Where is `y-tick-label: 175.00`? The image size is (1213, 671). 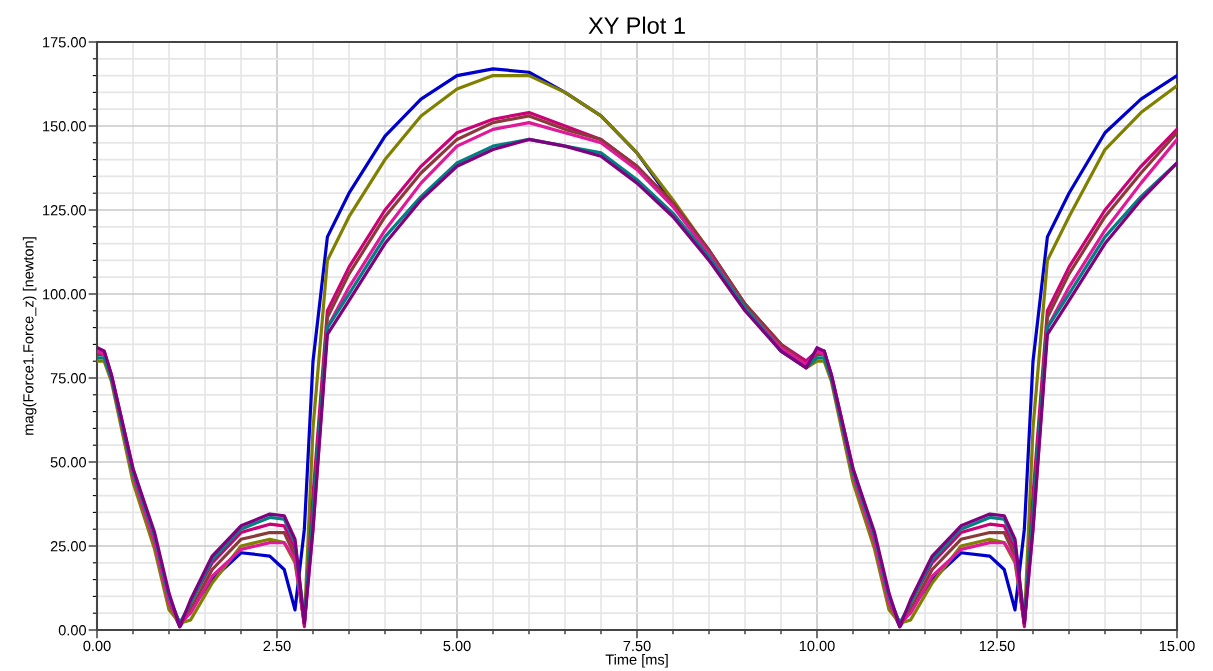 y-tick-label: 175.00 is located at coordinates (65, 42).